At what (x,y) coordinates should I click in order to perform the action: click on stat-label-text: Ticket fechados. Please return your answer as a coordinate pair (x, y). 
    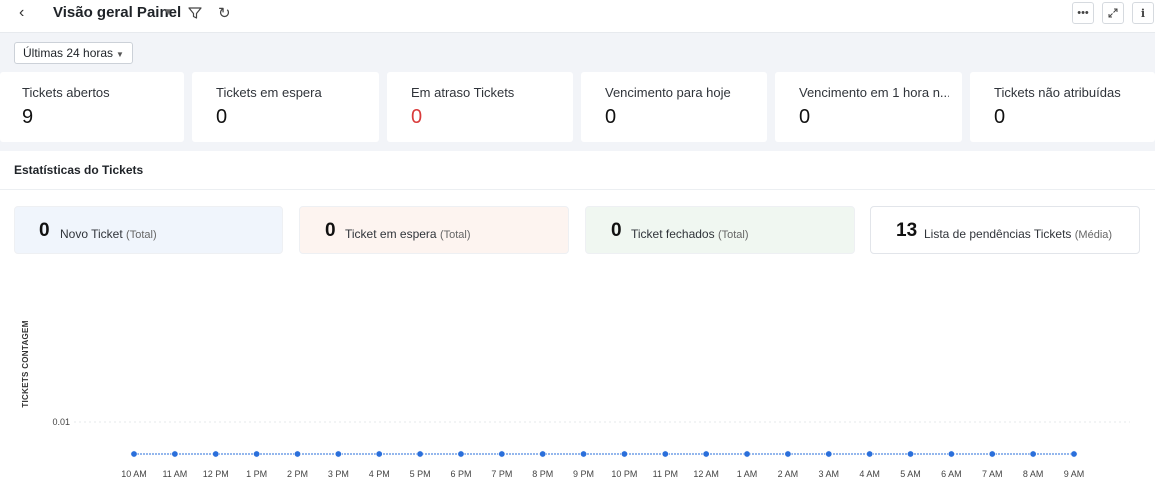
    Looking at the image, I should click on (673, 234).